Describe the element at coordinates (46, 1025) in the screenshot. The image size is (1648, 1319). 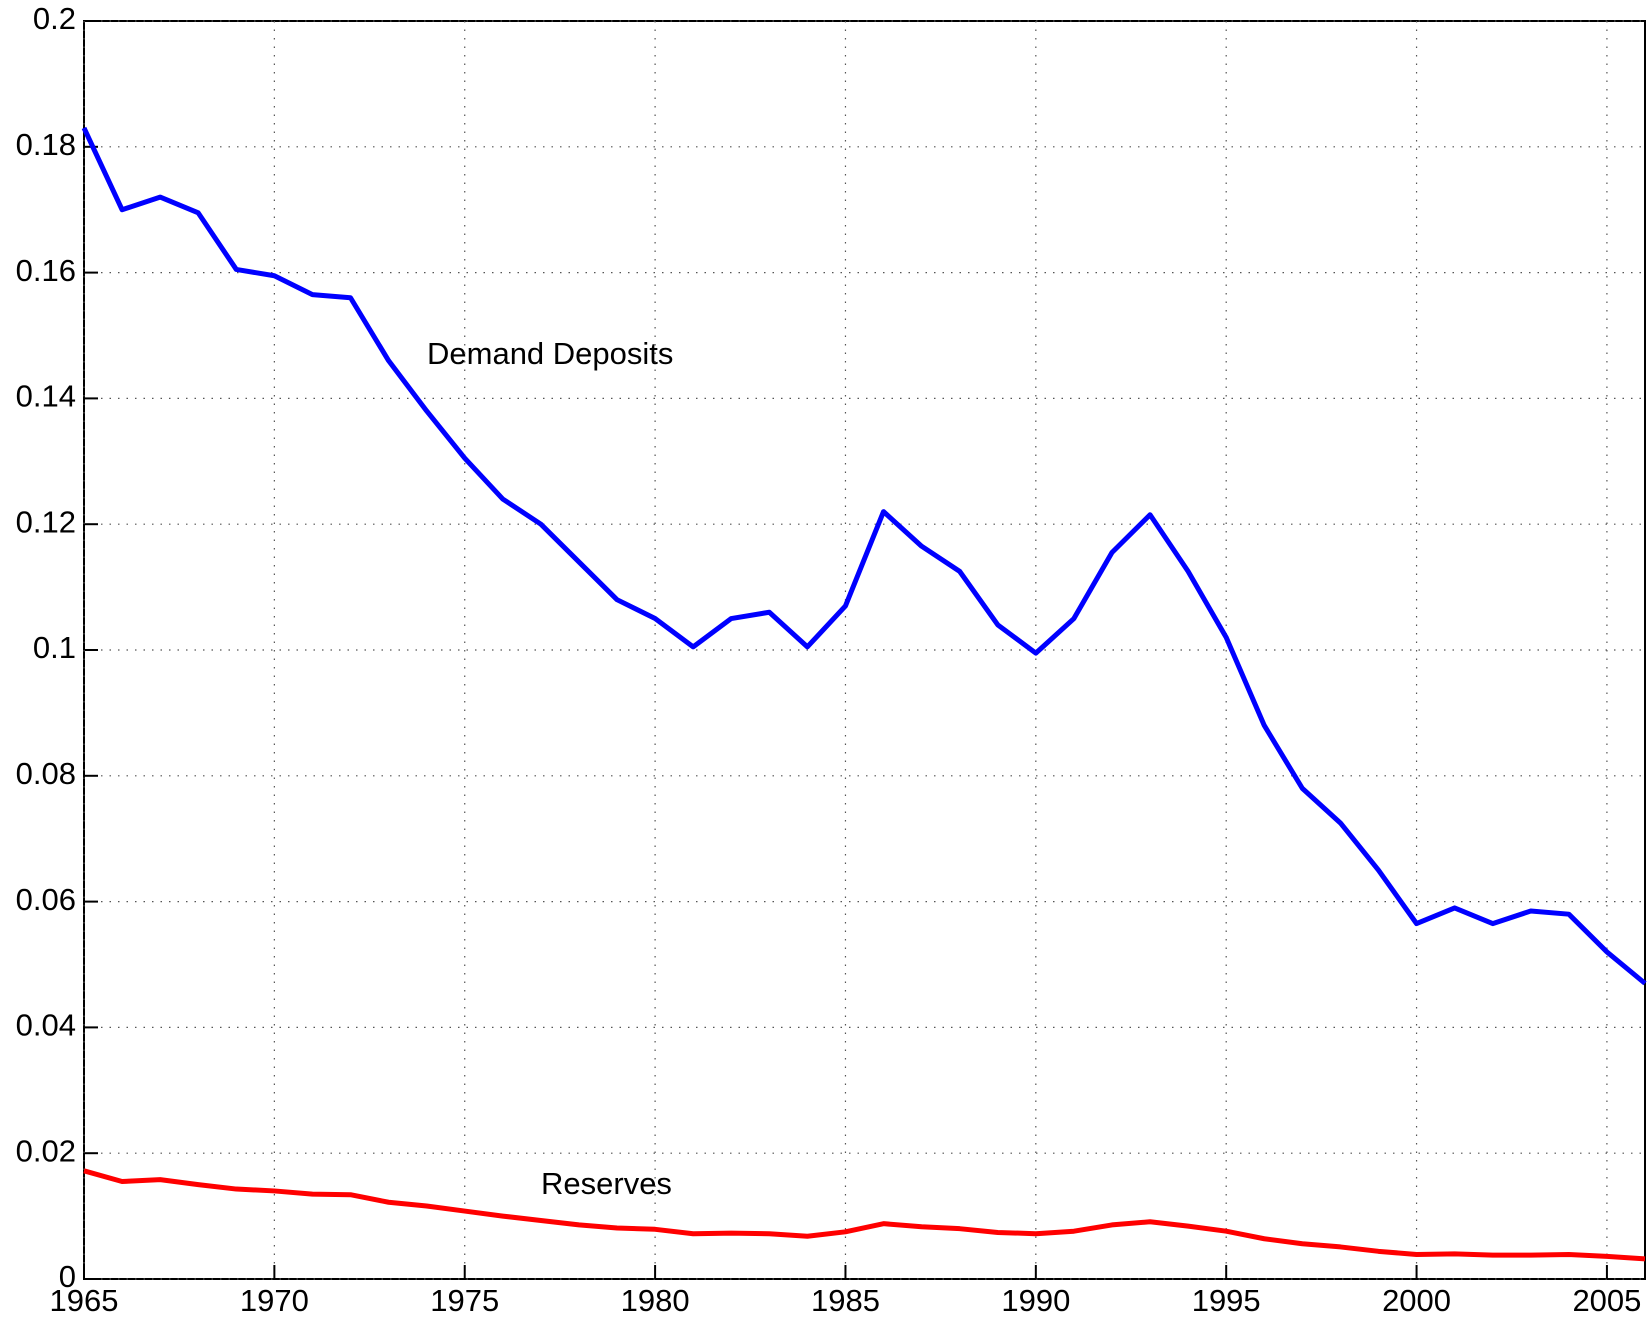
I see `y-tick-label: 0.04` at that location.